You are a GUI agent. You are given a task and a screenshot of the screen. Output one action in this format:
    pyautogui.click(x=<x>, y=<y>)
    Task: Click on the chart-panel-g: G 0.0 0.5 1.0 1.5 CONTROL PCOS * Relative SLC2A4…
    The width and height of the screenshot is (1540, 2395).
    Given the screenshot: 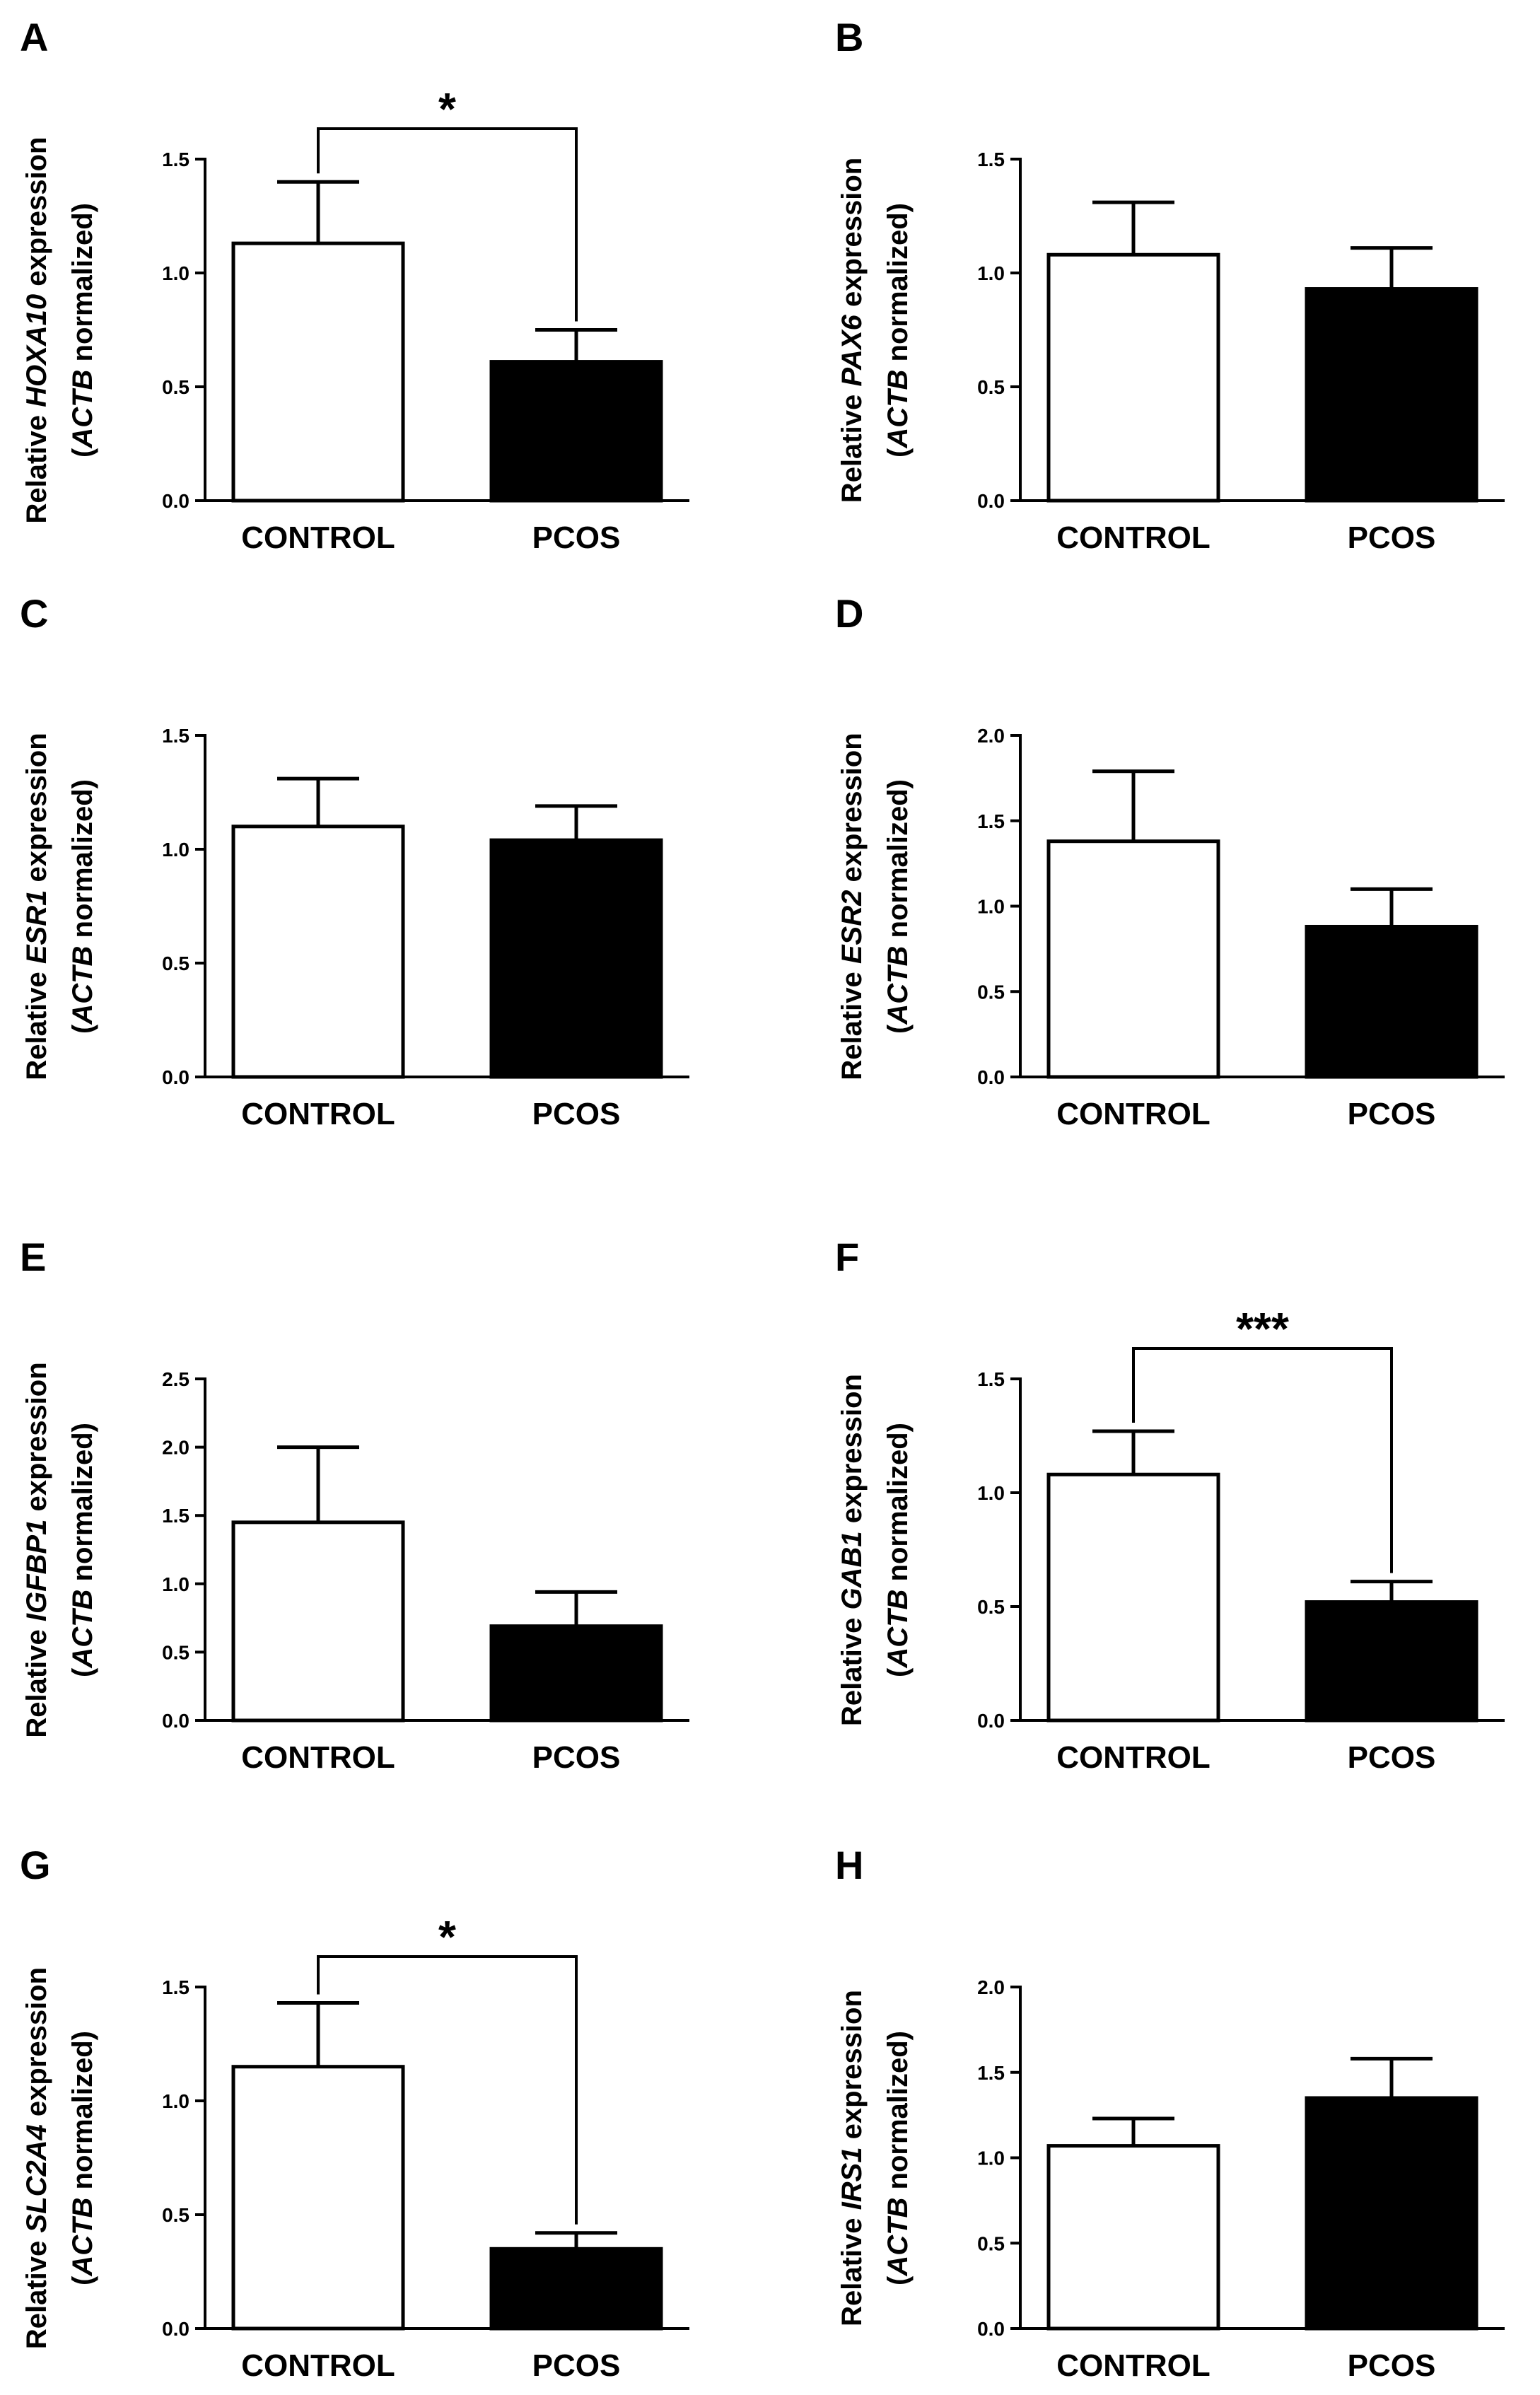 What is the action you would take?
    pyautogui.click(x=355, y=2113)
    